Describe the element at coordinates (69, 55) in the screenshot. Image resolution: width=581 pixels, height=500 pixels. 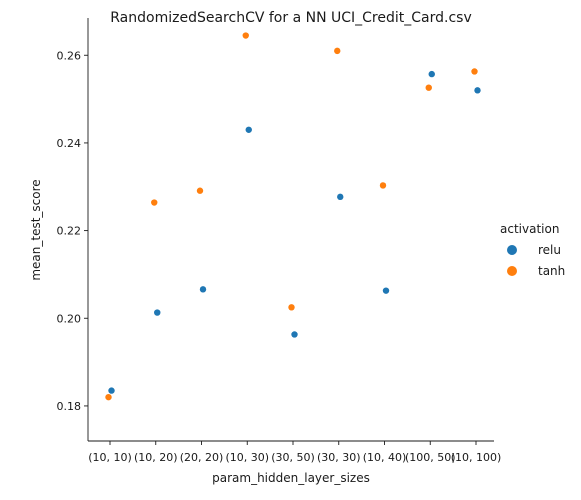
I see `y-tick-label: 0.26` at that location.